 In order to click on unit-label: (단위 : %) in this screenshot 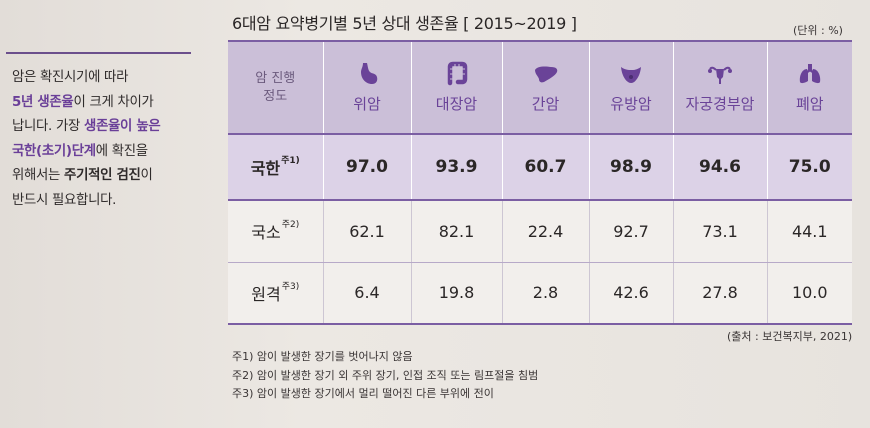, I will do `click(818, 30)`.